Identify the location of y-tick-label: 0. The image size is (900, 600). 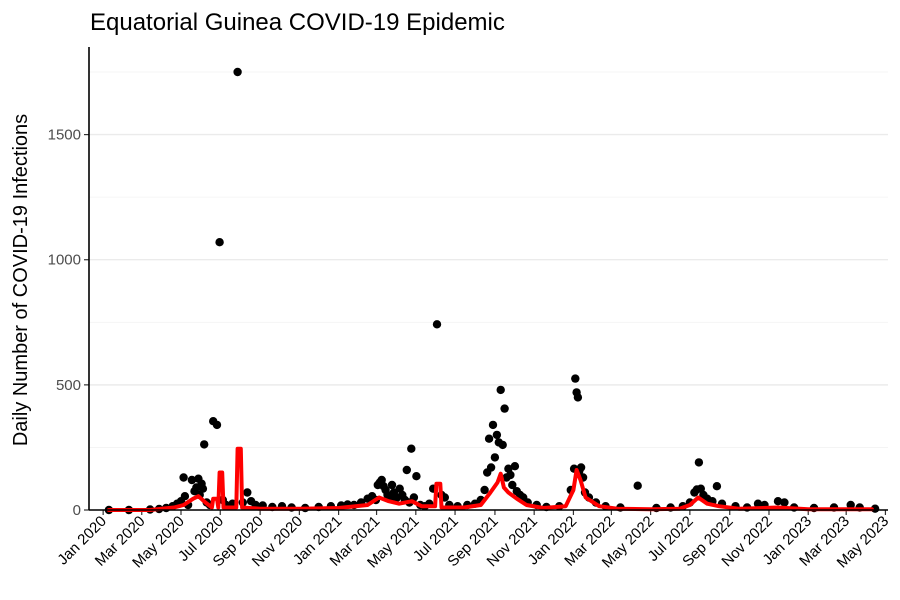
(77, 510).